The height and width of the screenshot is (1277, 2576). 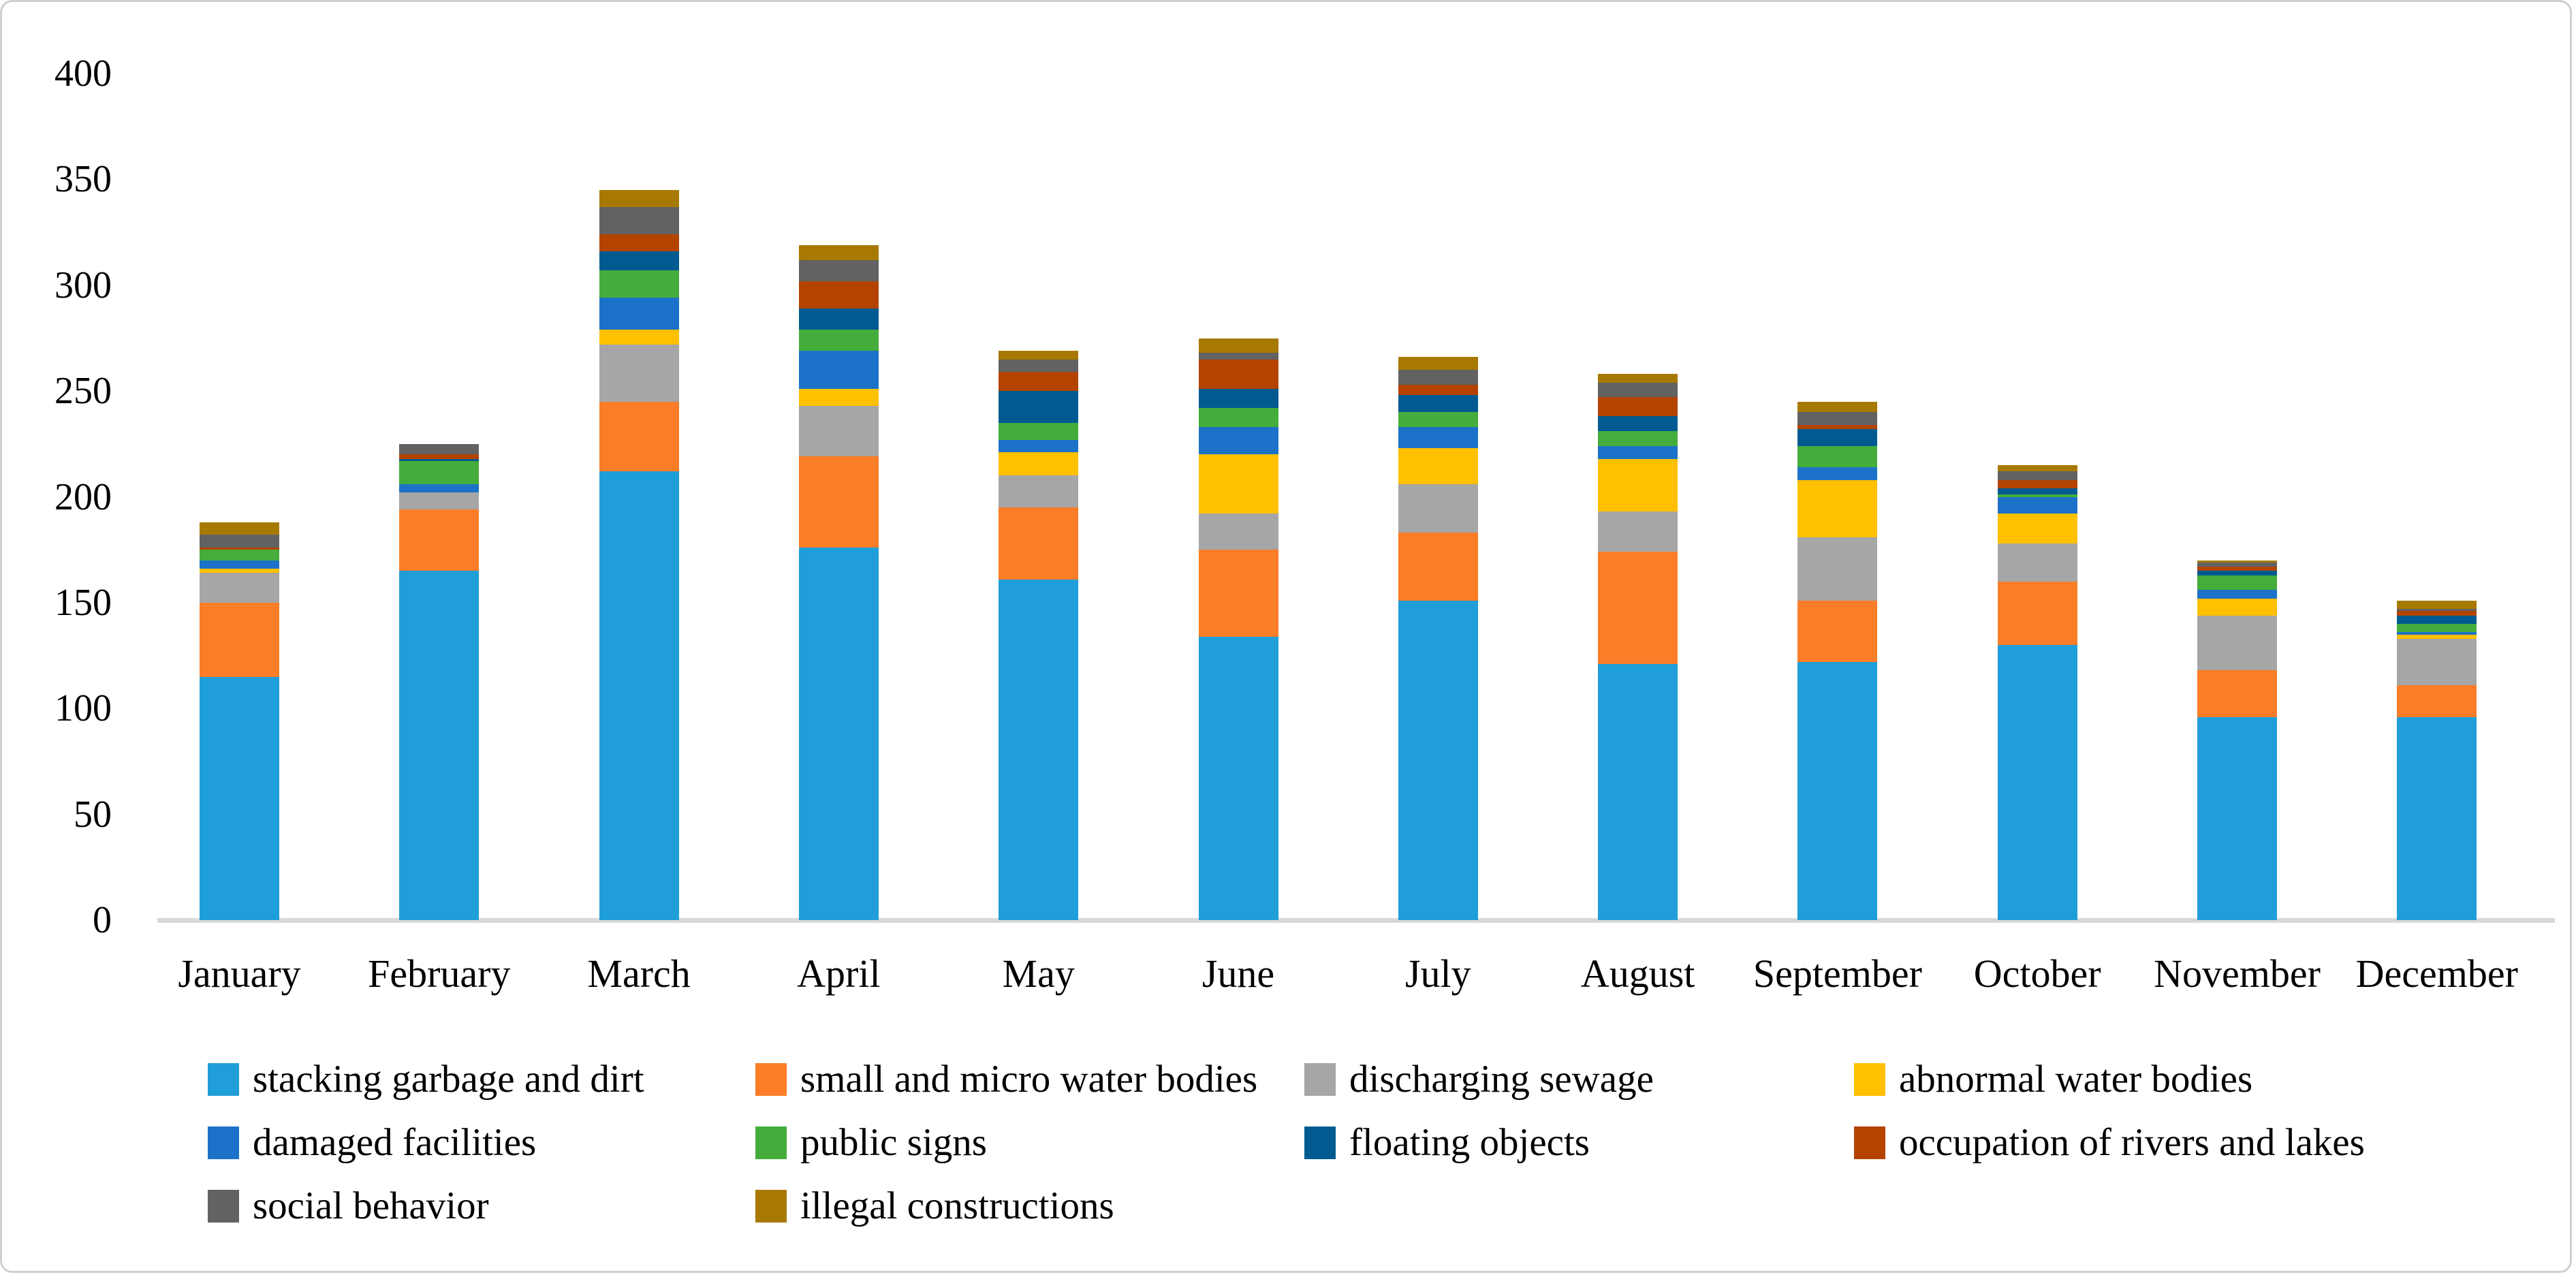 What do you see at coordinates (1238, 532) in the screenshot?
I see `bar-segment-june-discharging-sewage` at bounding box center [1238, 532].